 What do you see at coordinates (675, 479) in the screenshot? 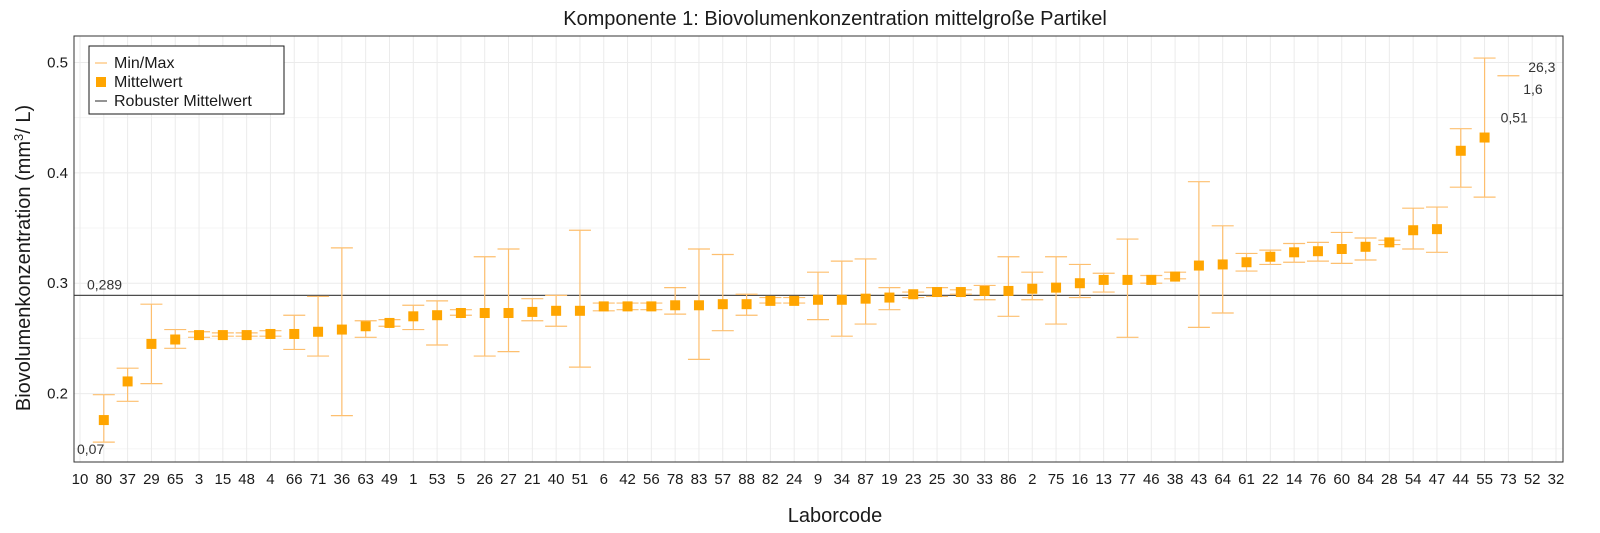
I see `x-tick-label: 78` at bounding box center [675, 479].